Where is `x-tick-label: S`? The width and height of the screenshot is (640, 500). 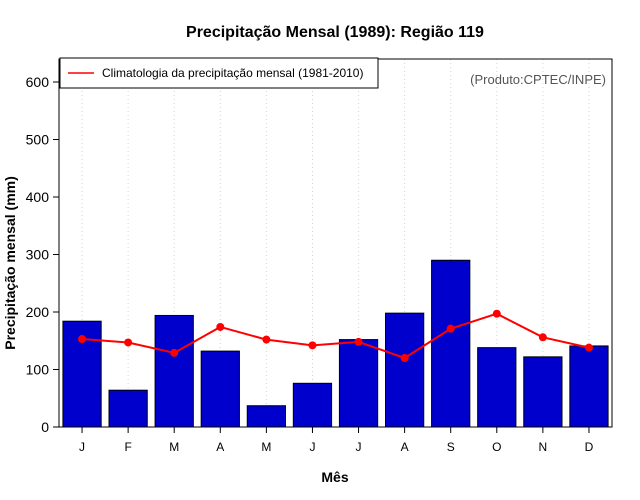
x-tick-label: S is located at coordinates (451, 447).